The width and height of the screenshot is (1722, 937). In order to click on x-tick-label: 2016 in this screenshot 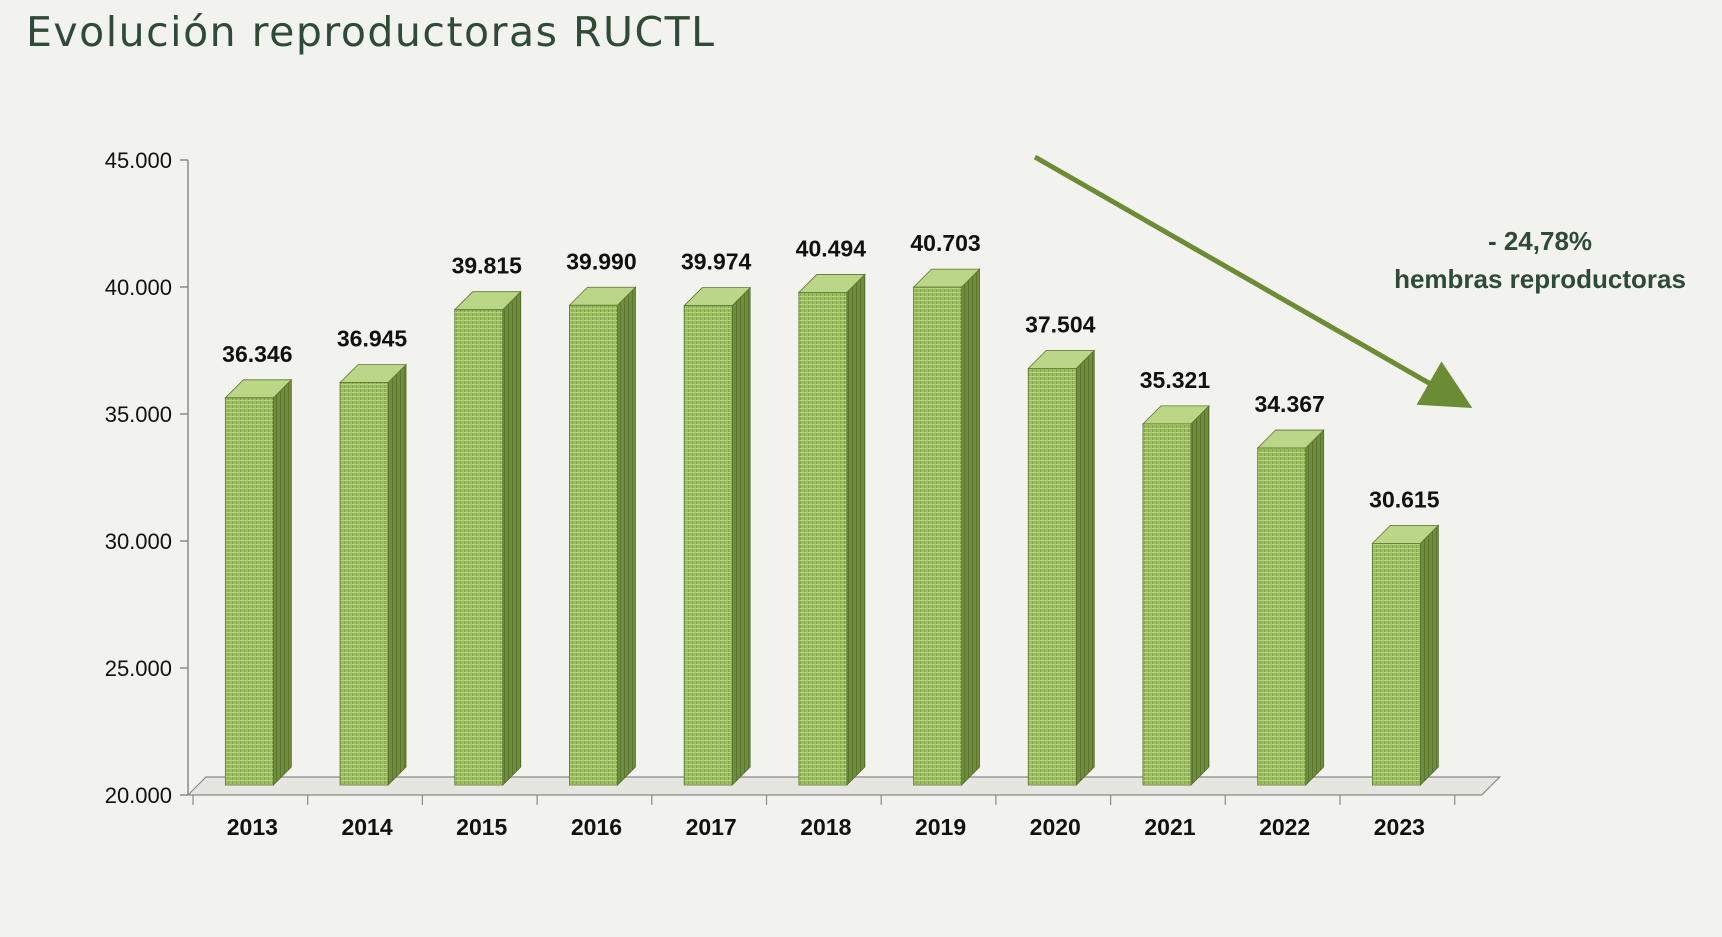, I will do `click(596, 827)`.